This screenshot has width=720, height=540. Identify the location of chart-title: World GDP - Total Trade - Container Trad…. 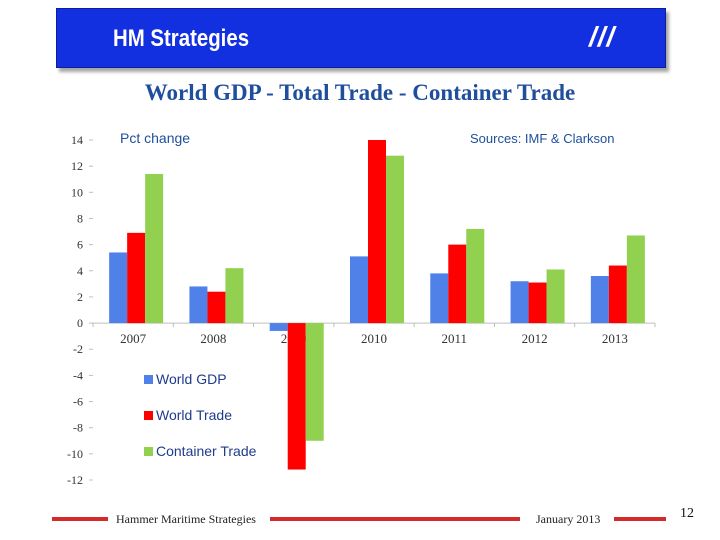
(360, 92).